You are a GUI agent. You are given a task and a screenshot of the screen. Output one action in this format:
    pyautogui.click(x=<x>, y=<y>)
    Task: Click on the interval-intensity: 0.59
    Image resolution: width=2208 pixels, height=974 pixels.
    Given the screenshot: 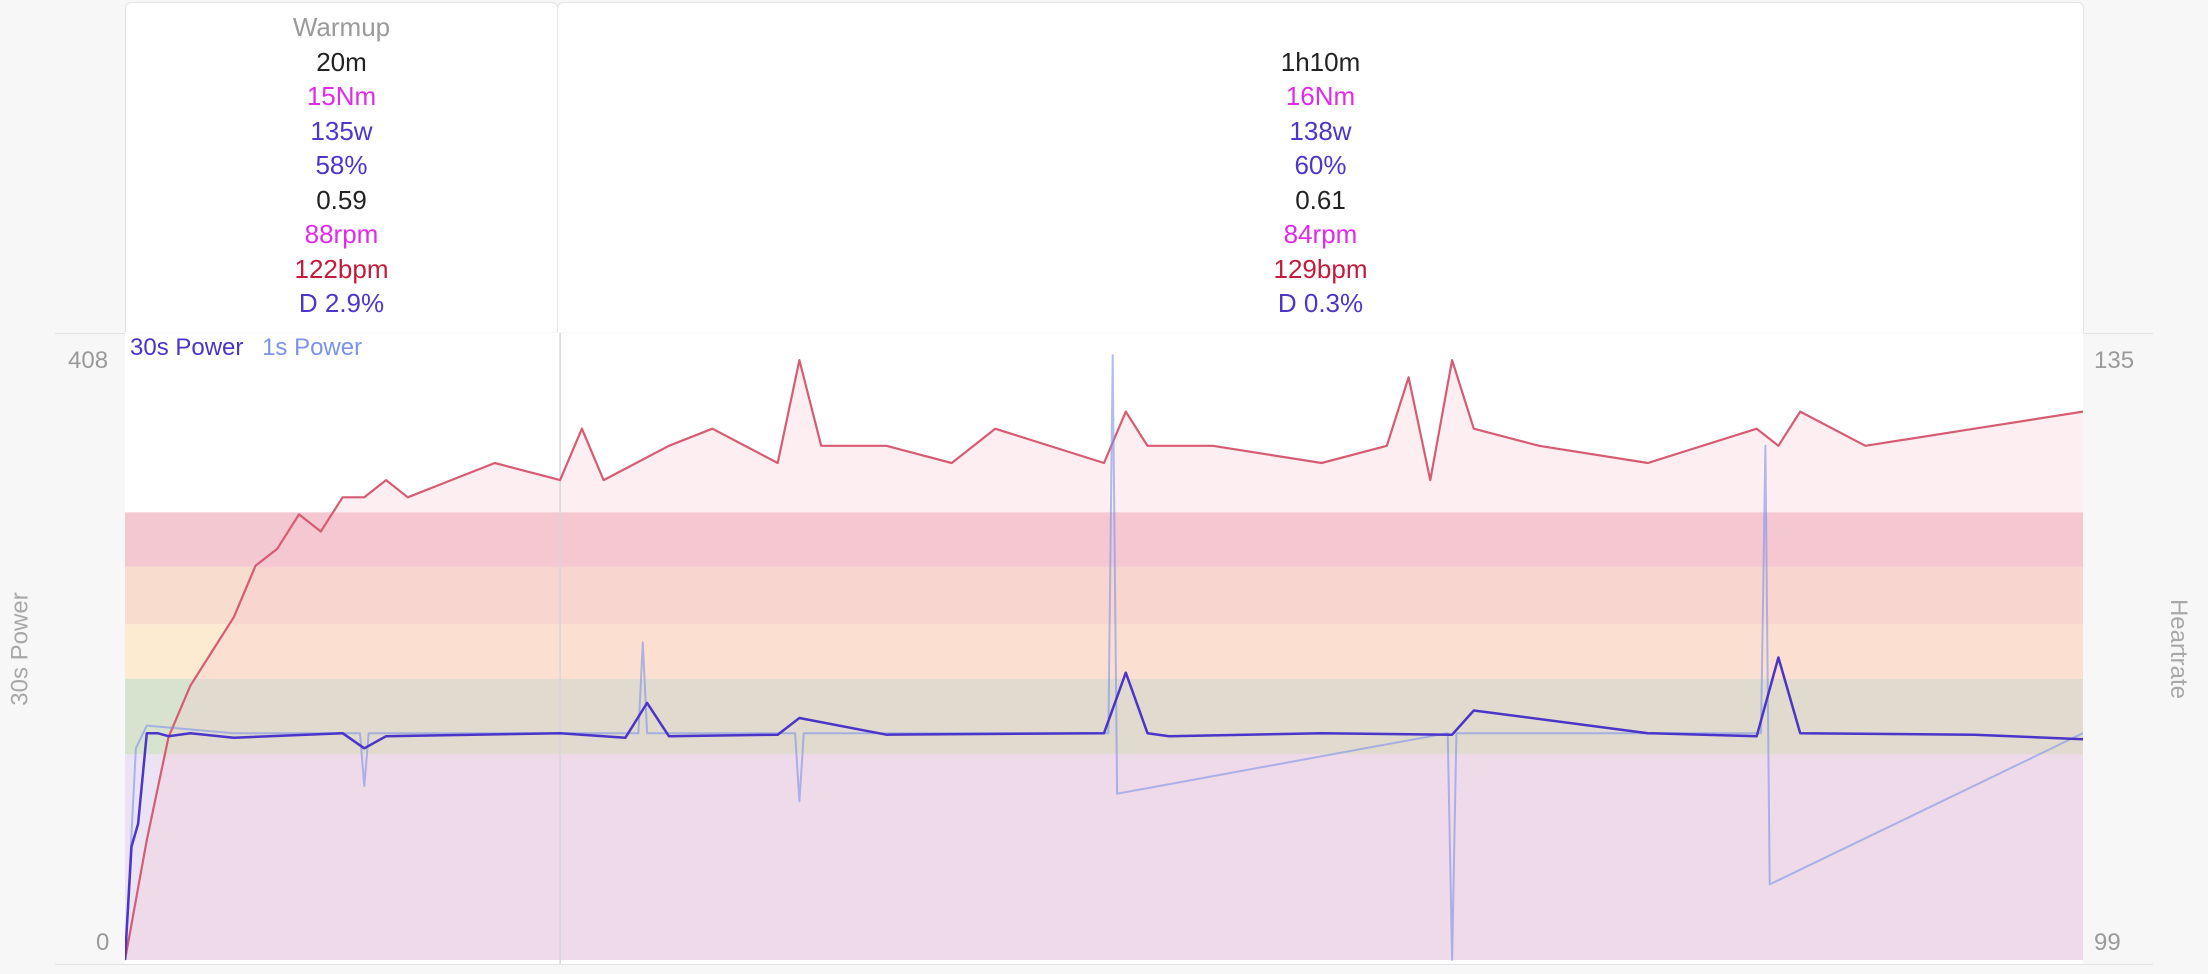 What is the action you would take?
    pyautogui.click(x=341, y=199)
    